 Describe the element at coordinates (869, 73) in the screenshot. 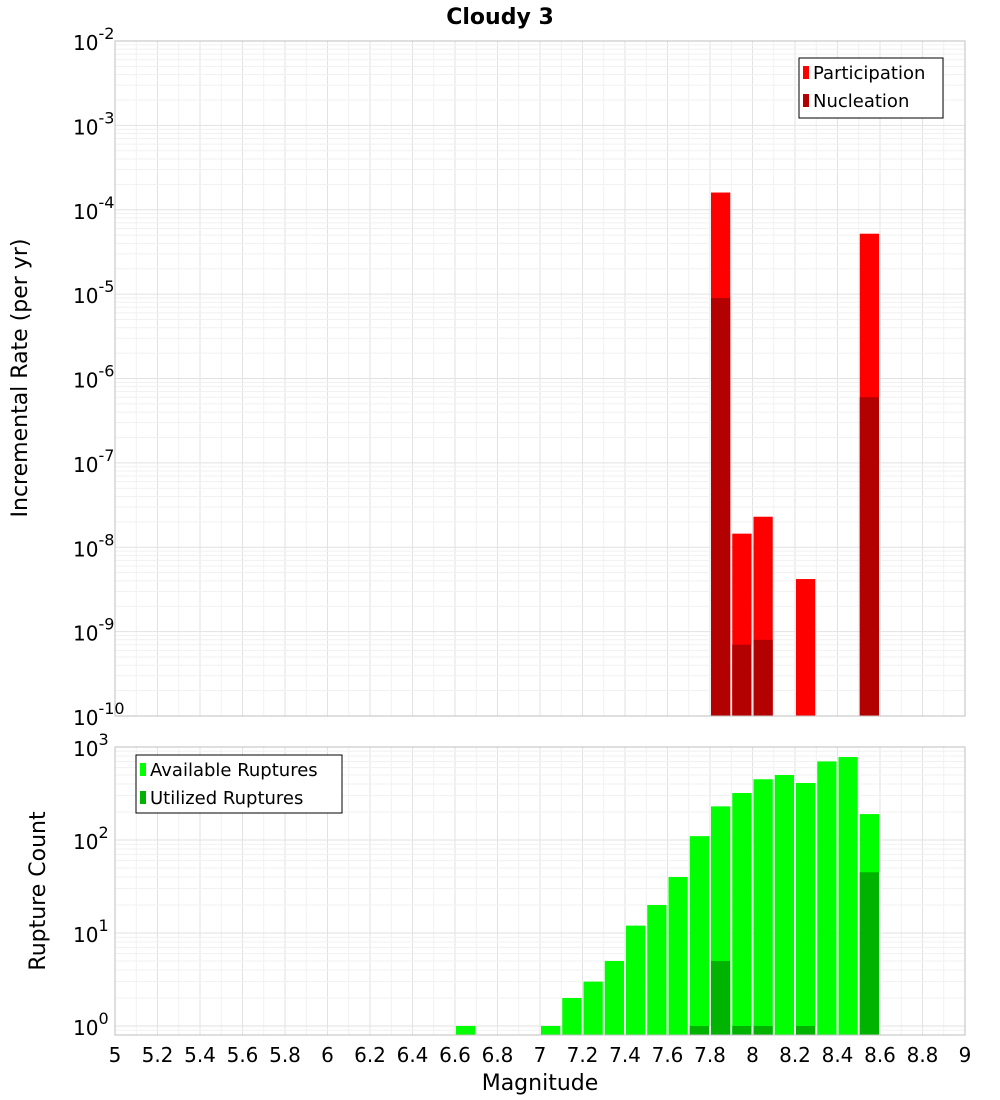

I see `legend-label: Participation` at that location.